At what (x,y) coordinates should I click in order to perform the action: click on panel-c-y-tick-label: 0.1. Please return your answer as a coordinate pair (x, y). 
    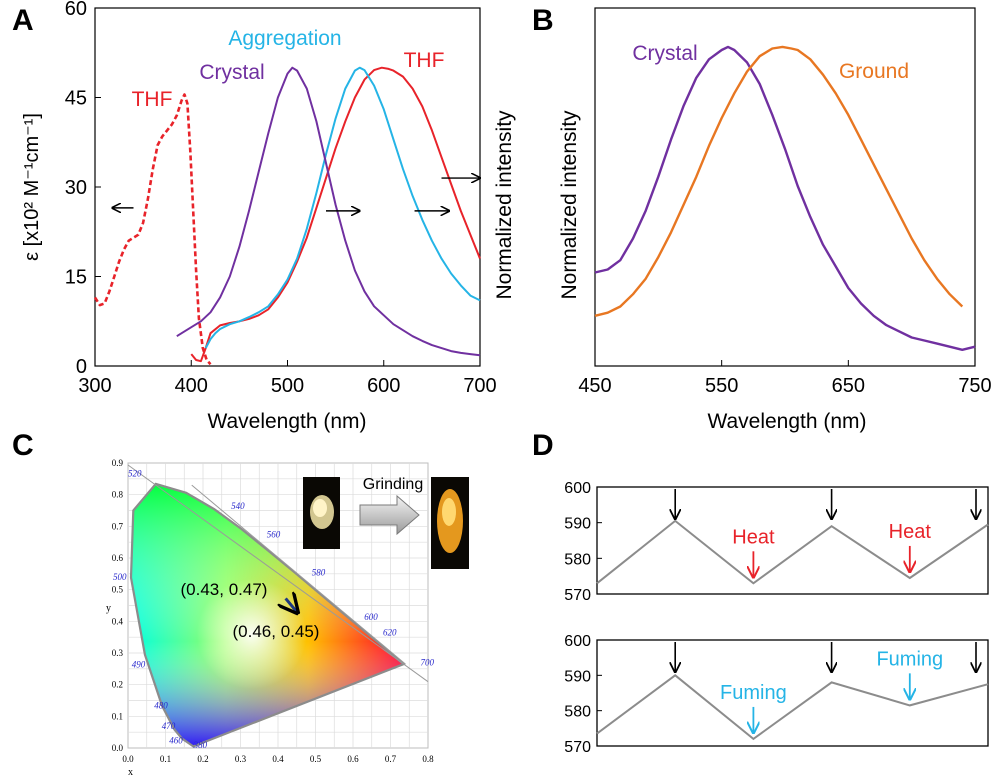
    Looking at the image, I should click on (117, 716).